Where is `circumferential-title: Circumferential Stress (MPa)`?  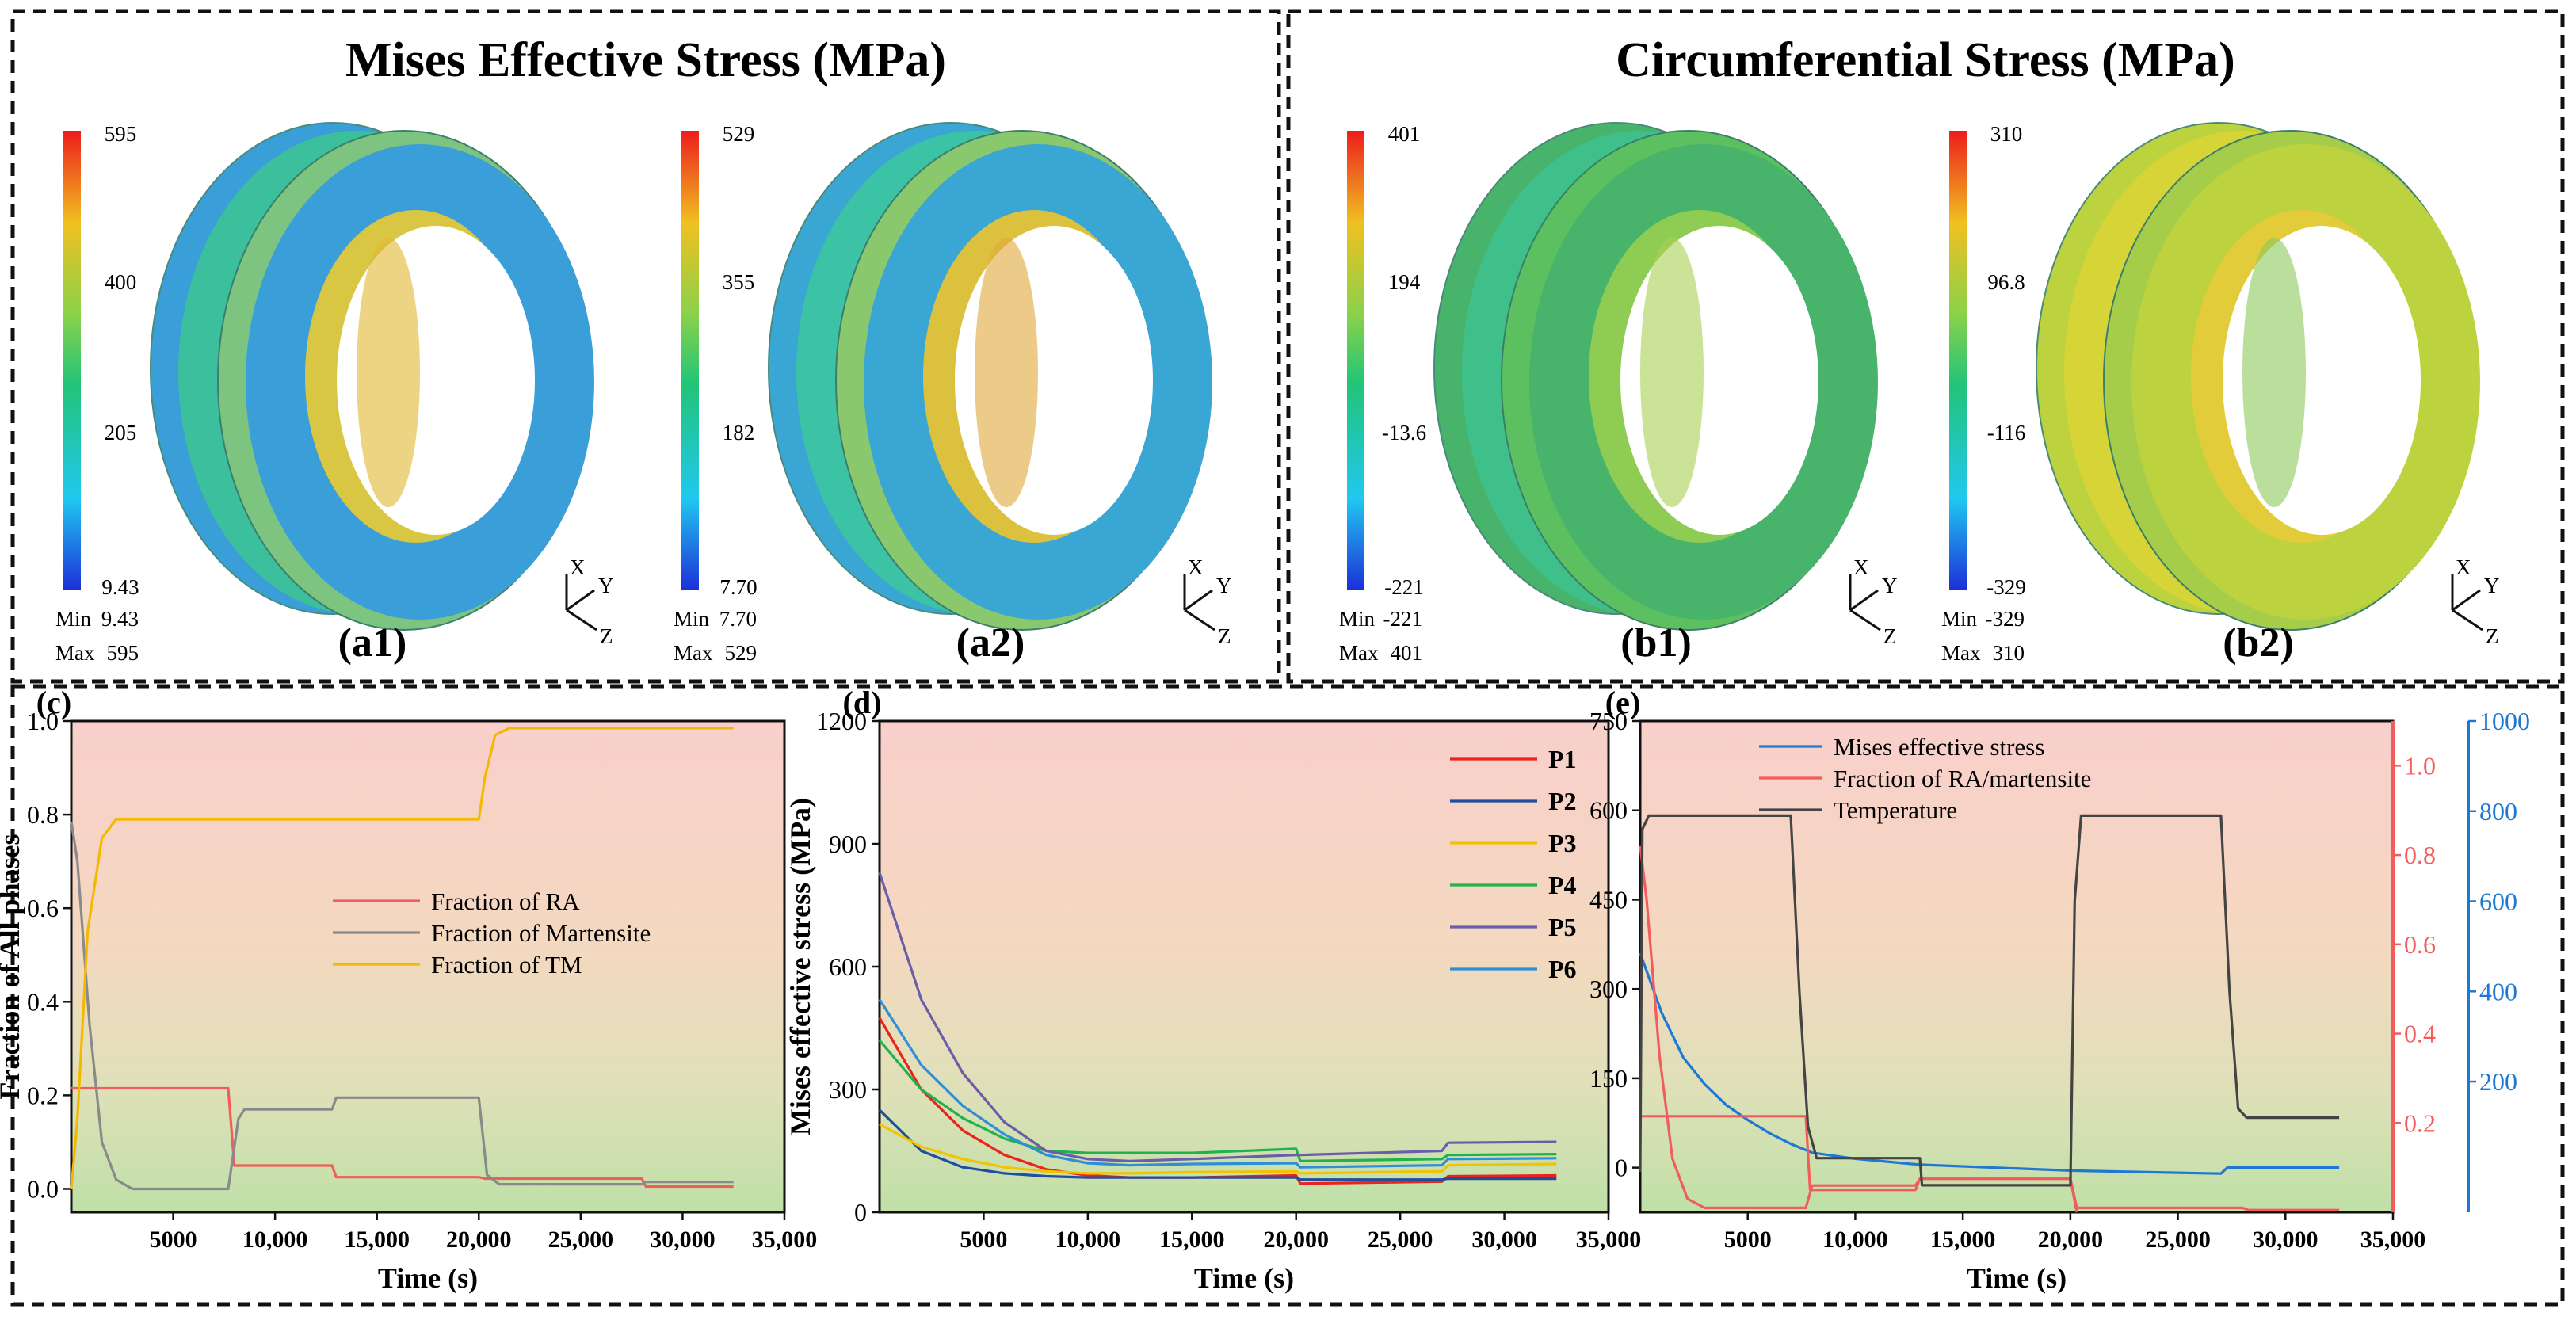 circumferential-title: Circumferential Stress (MPa) is located at coordinates (1926, 60).